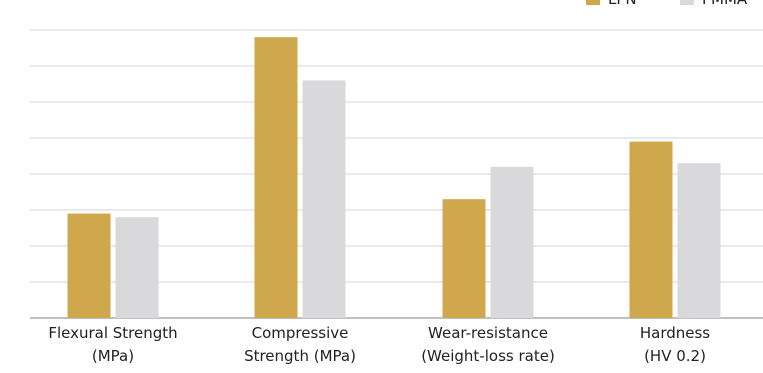 The image size is (763, 373). I want to click on x-tick-label-1-0: Compressive, so click(300, 333).